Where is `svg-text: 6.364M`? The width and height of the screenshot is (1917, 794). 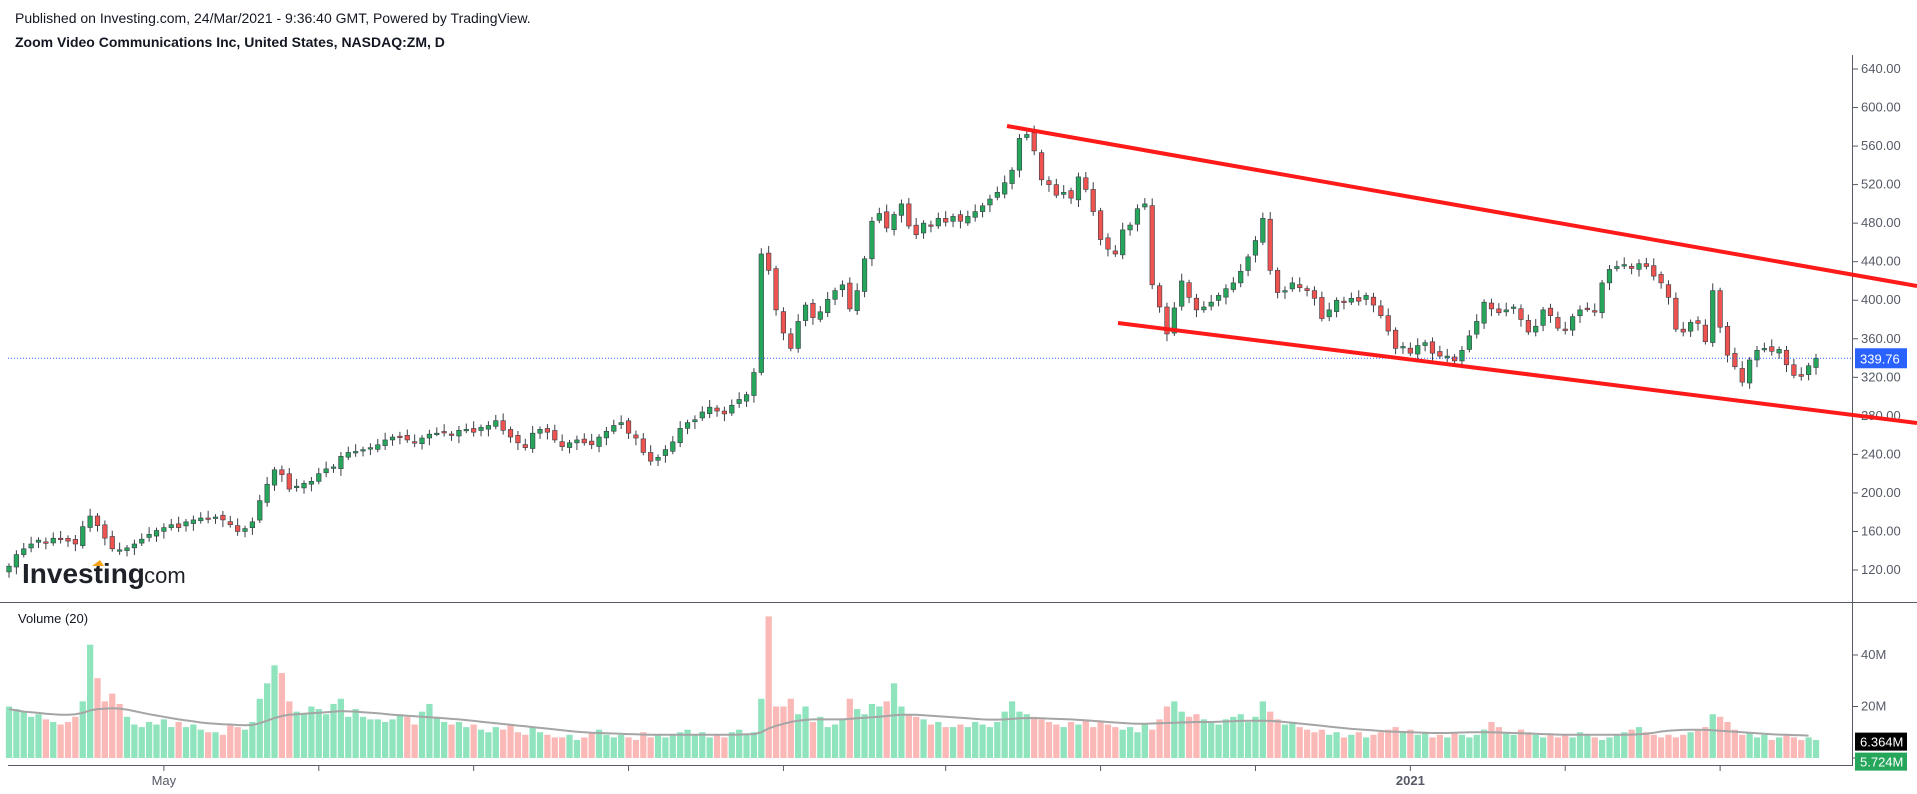 svg-text: 6.364M is located at coordinates (1881, 742).